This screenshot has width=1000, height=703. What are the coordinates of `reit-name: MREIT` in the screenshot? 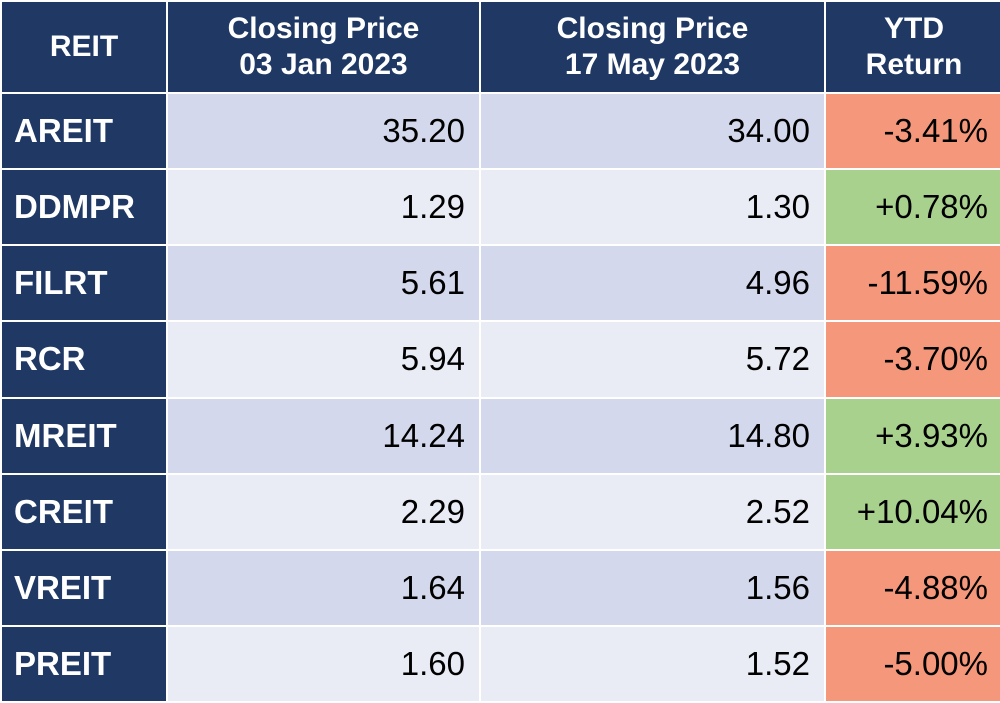 It's located at (84, 435).